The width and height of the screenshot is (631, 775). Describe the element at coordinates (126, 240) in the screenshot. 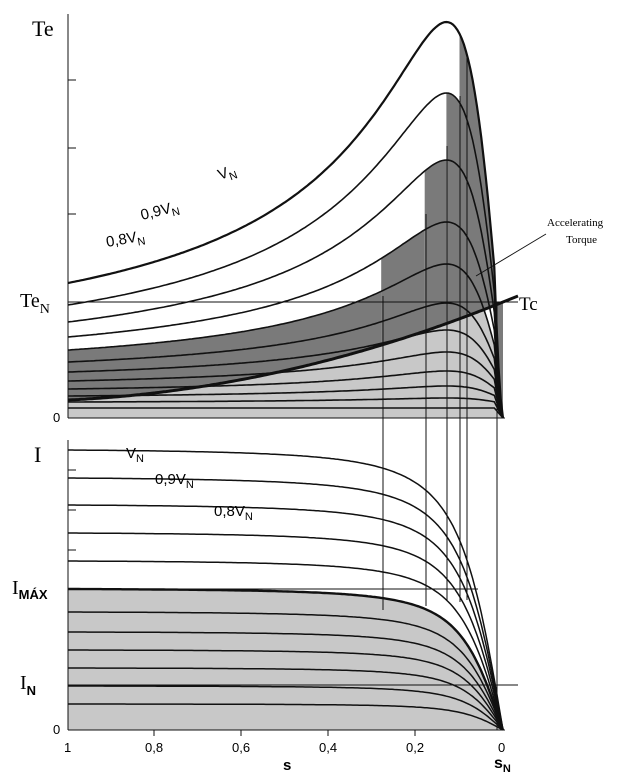

I see `torque-curve-label-08vn: 0,8VN` at that location.